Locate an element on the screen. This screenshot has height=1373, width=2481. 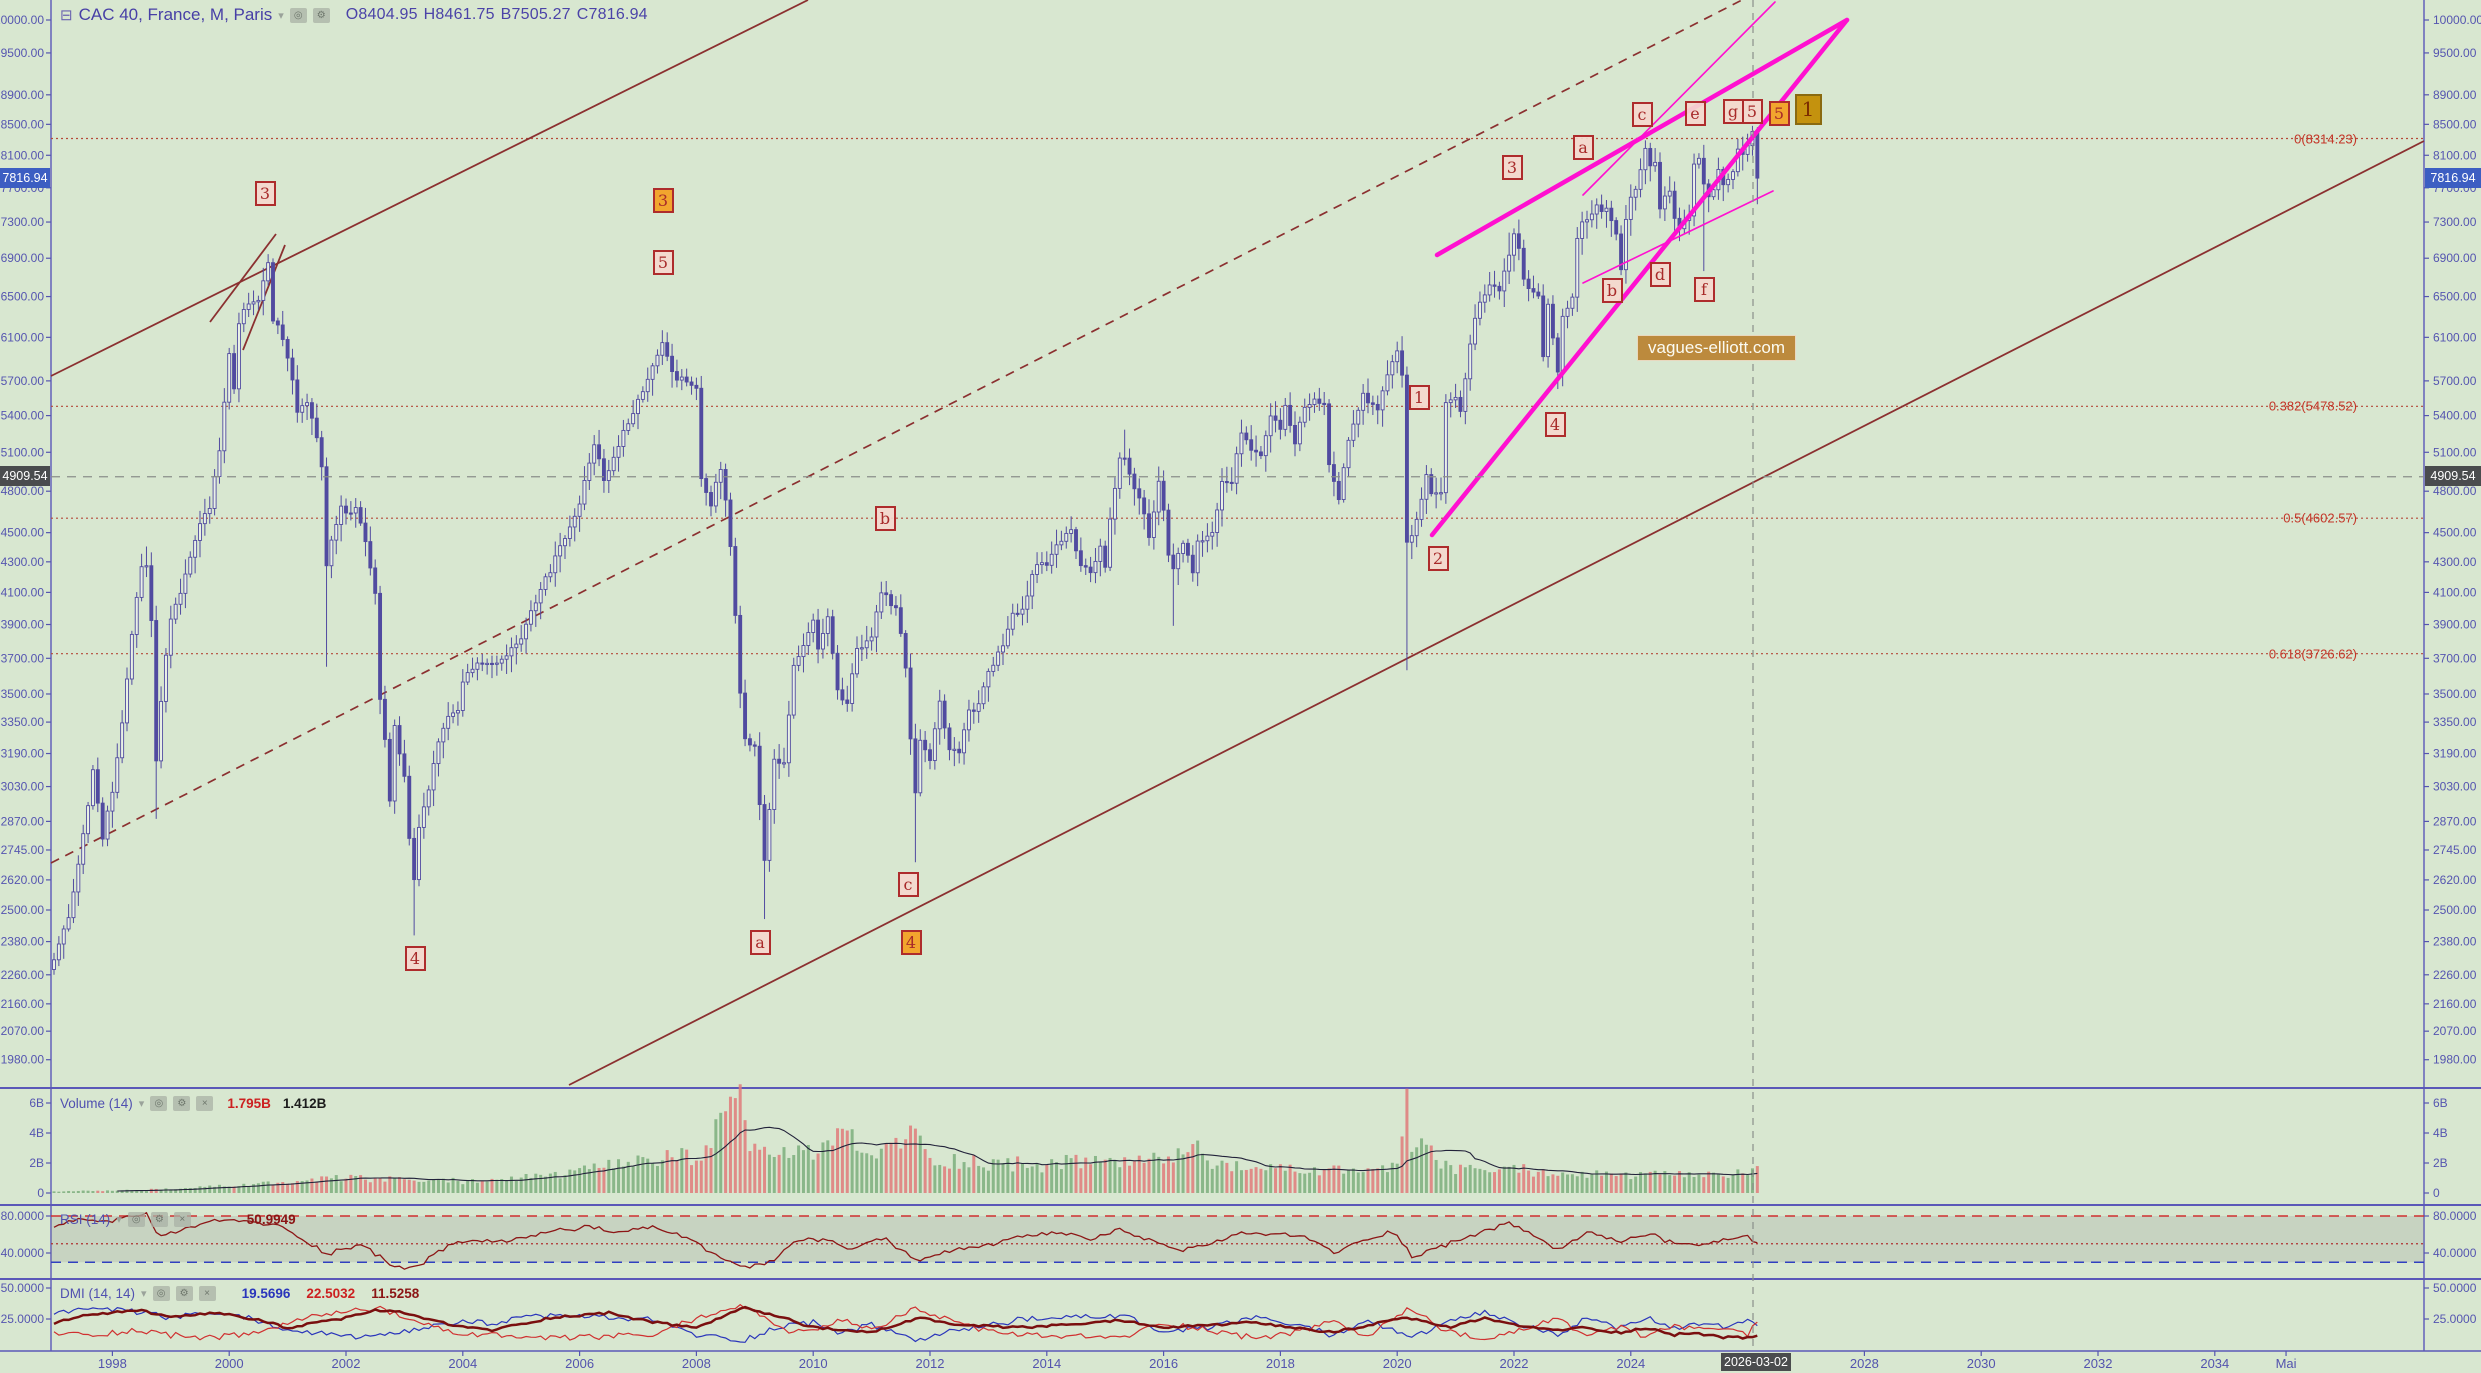
price-tick-right: 3190.00 is located at coordinates (2455, 754).